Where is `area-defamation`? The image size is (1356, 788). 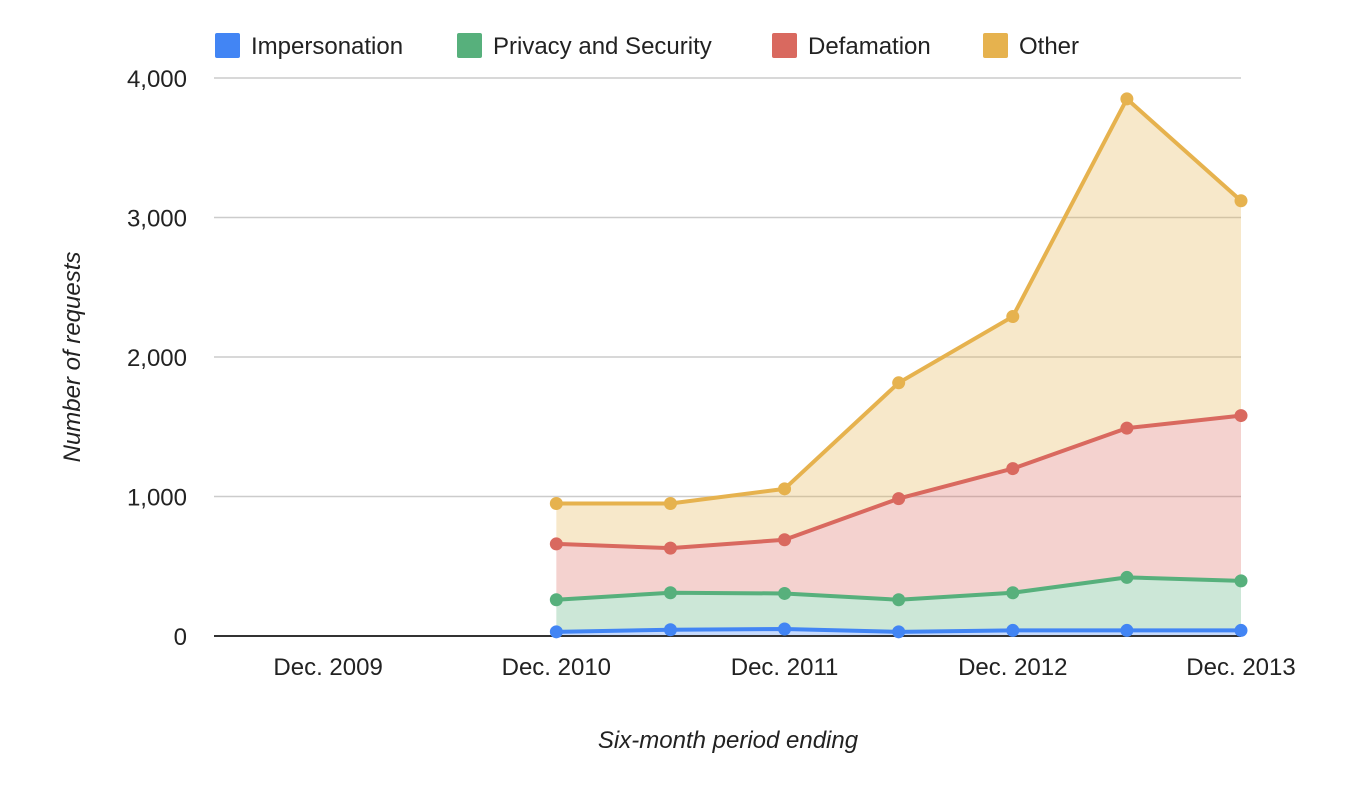
area-defamation is located at coordinates (898, 507).